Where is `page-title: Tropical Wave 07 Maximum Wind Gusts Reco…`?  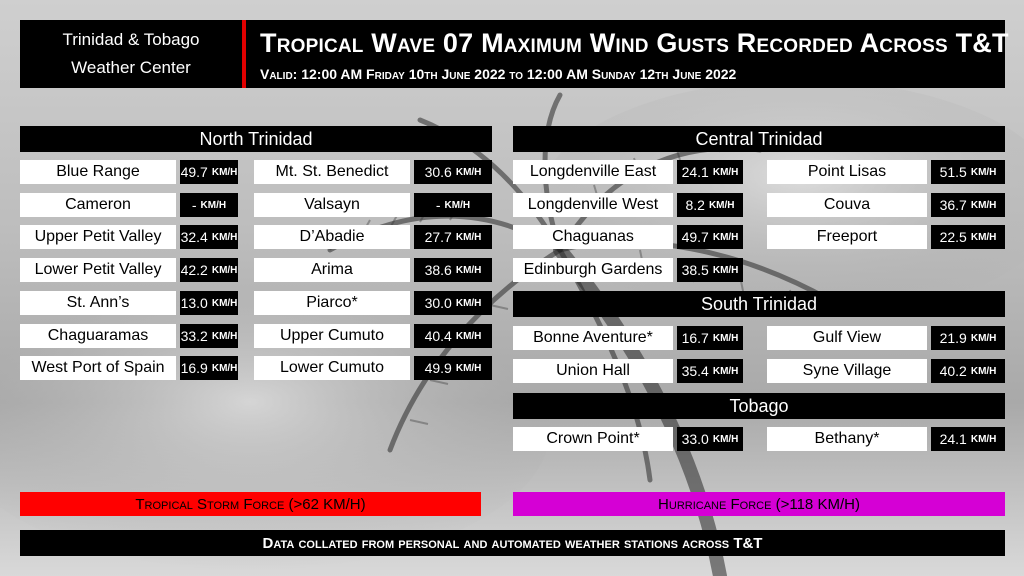
page-title: Tropical Wave 07 Maximum Wind Gusts Reco… is located at coordinates (634, 43).